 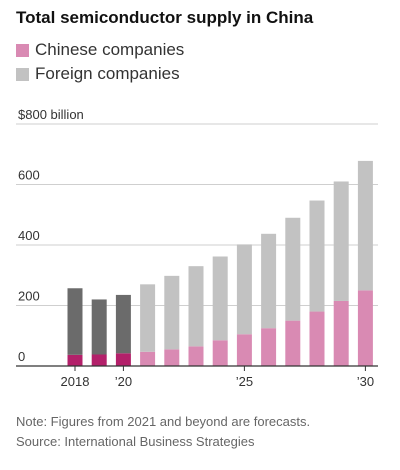 What do you see at coordinates (269, 281) in the screenshot?
I see `bar-foreign-2026` at bounding box center [269, 281].